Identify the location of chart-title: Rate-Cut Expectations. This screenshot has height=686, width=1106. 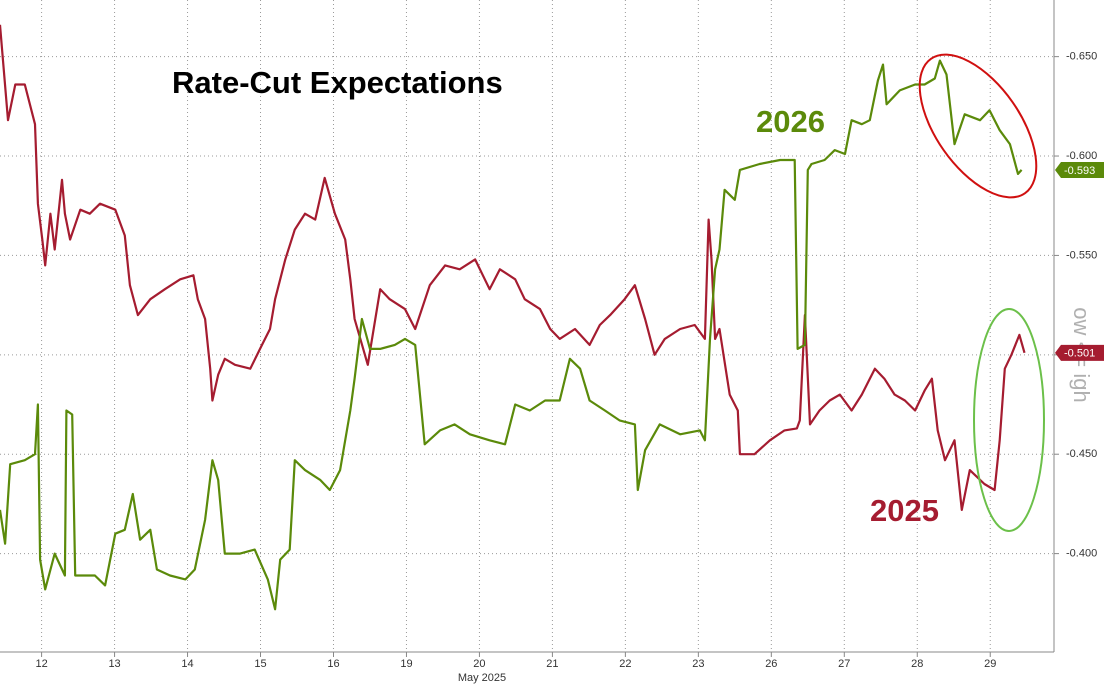
(337, 82).